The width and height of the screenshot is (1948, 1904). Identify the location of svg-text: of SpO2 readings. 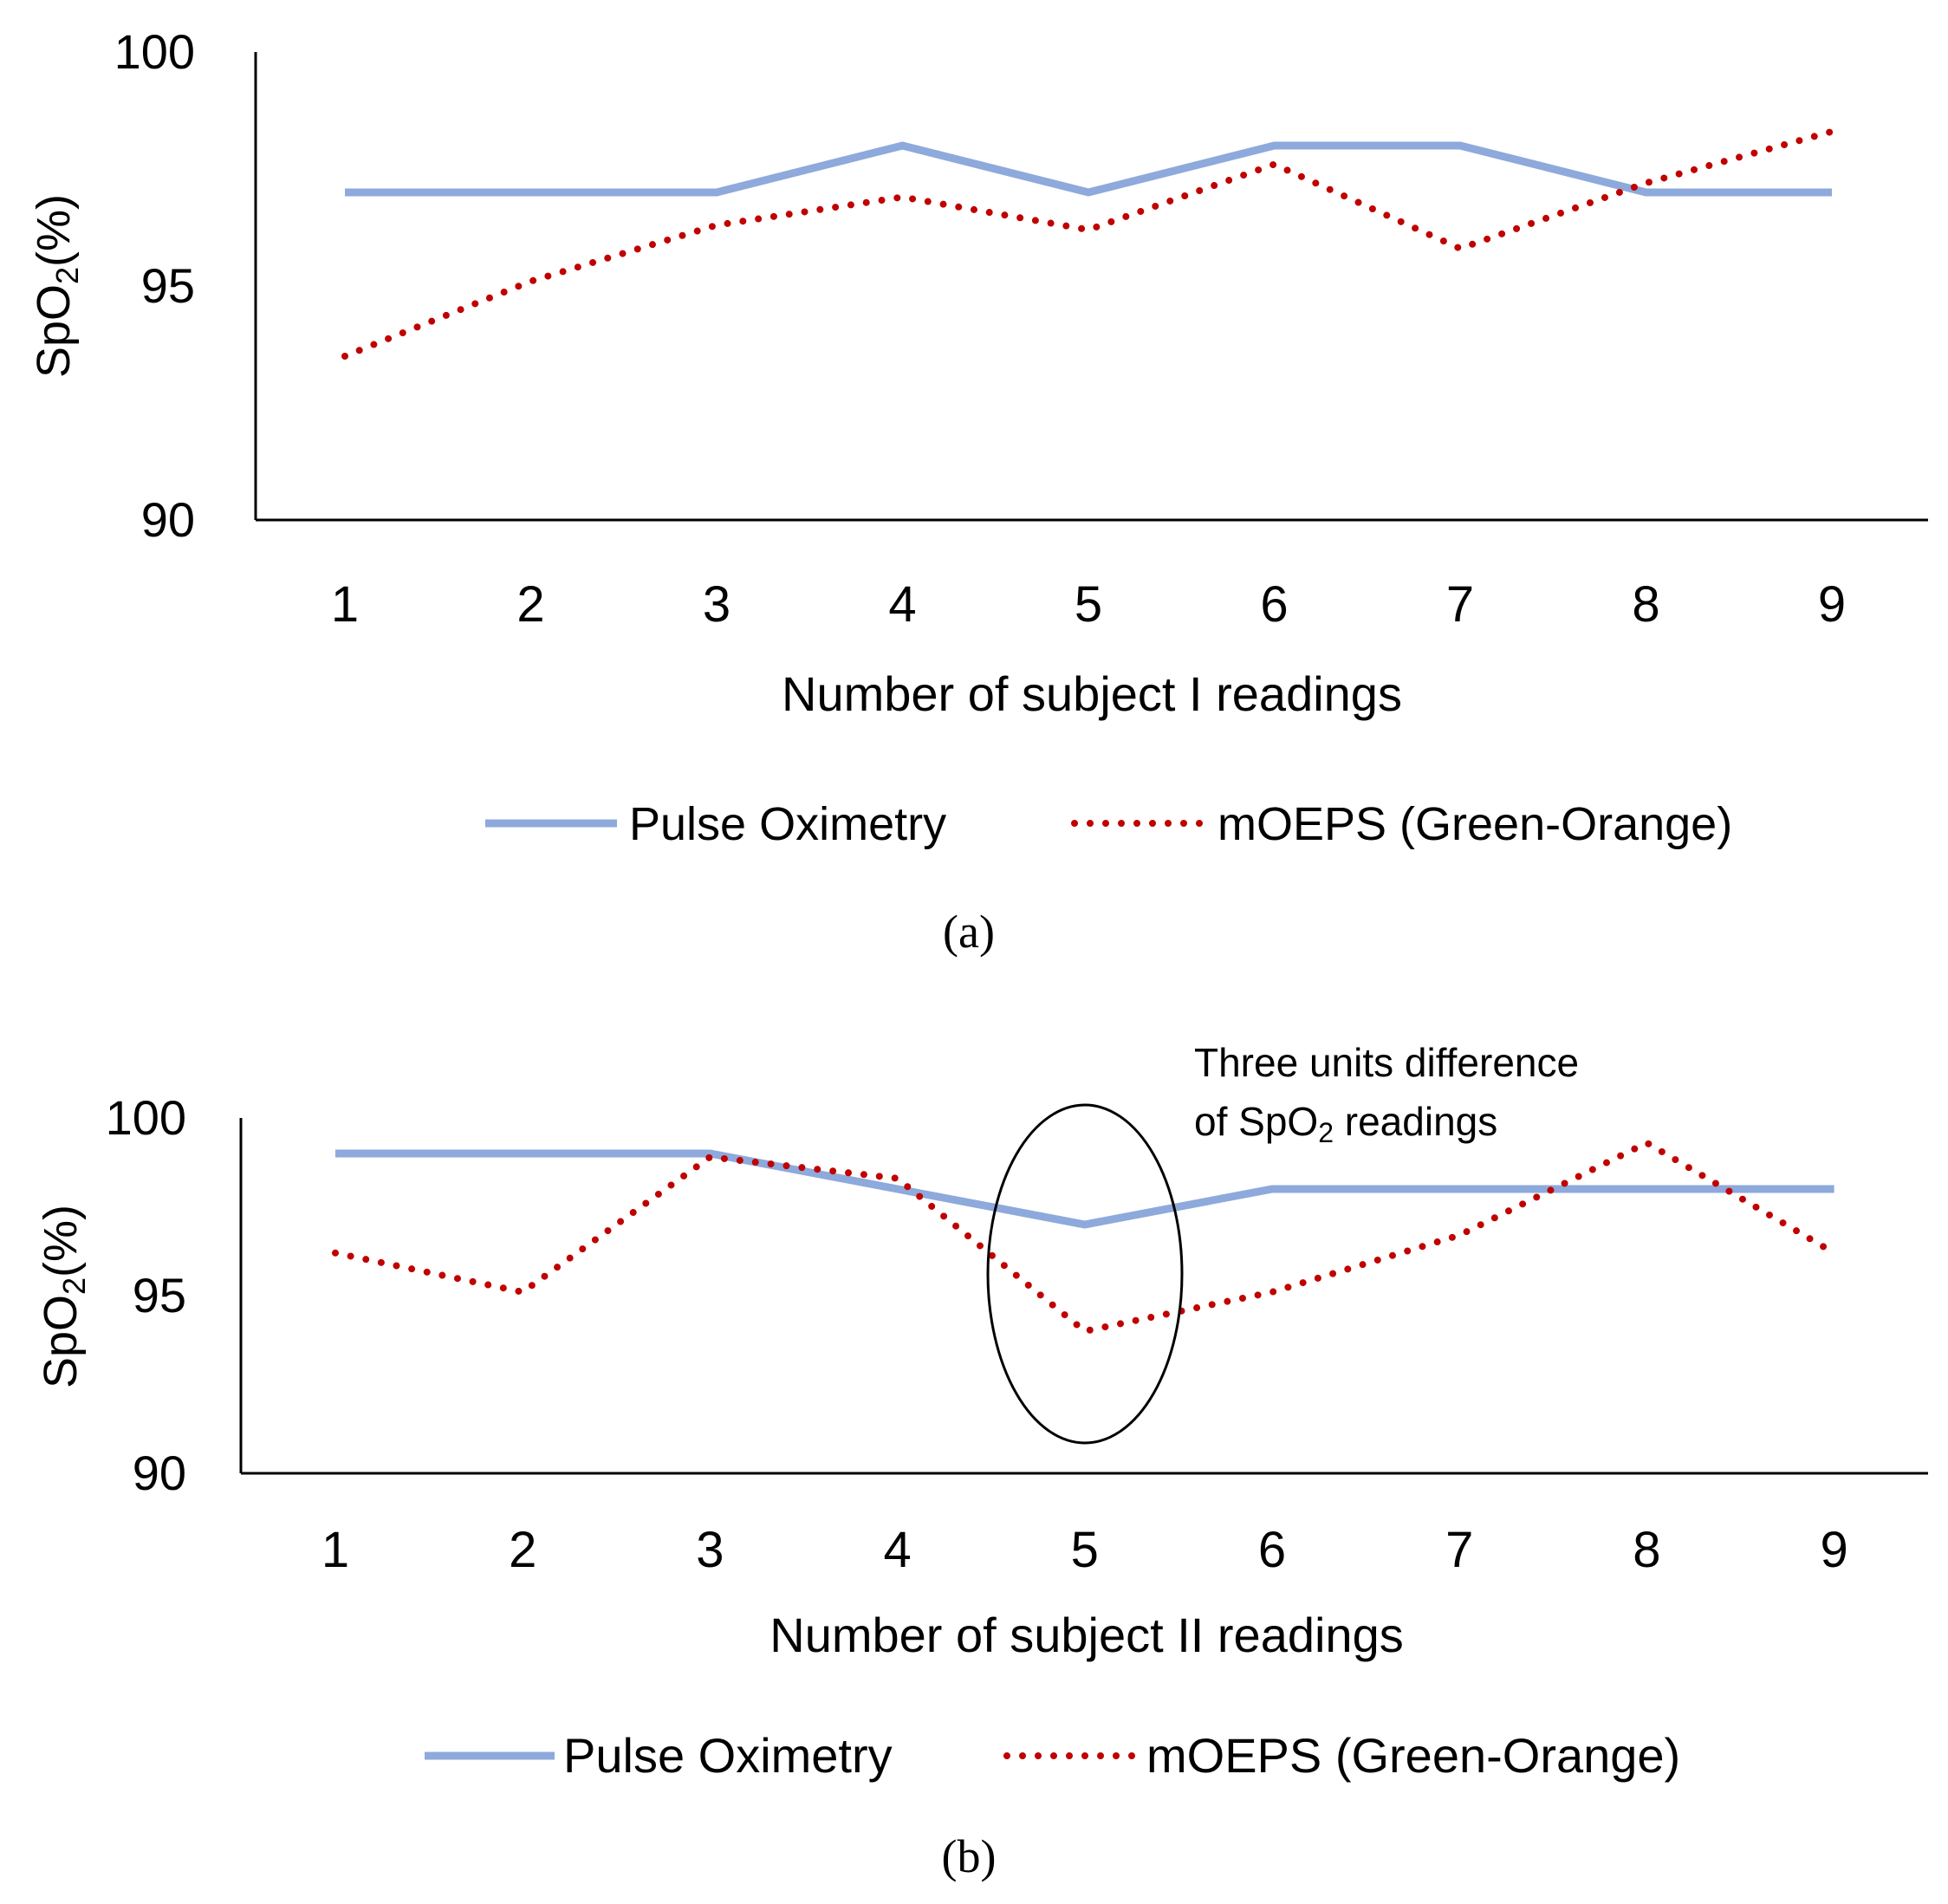
(1345, 1123).